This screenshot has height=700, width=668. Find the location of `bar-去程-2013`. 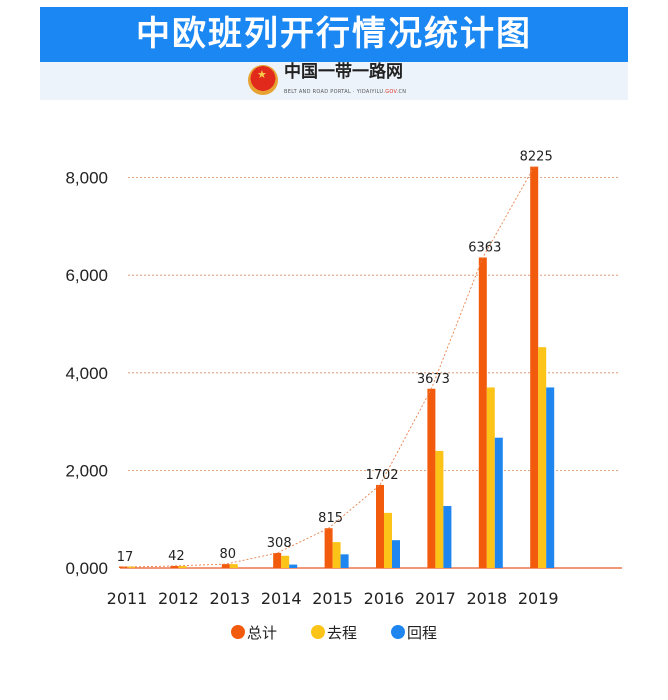

bar-去程-2013 is located at coordinates (233, 566).